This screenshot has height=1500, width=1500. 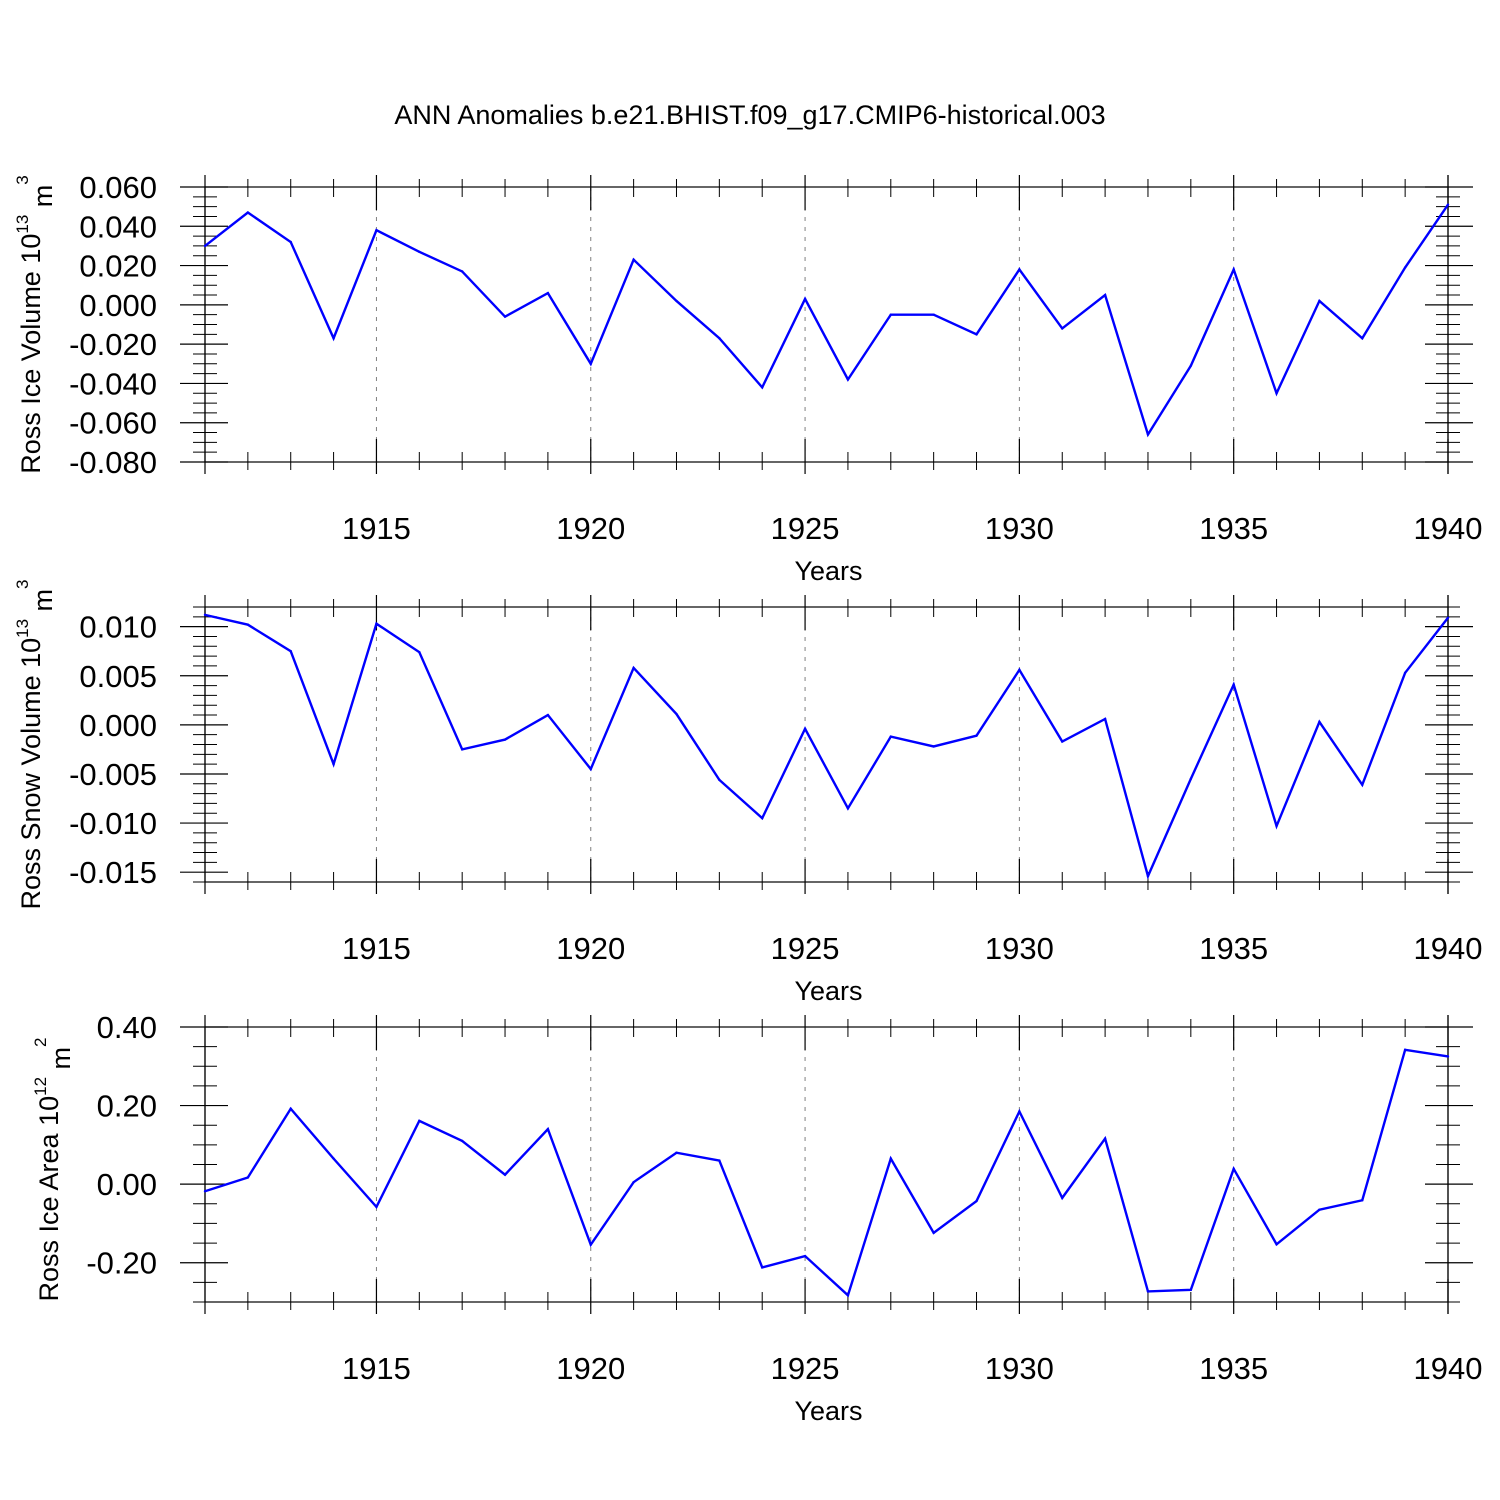 I want to click on y-tick-label: -0.005, so click(x=113, y=774).